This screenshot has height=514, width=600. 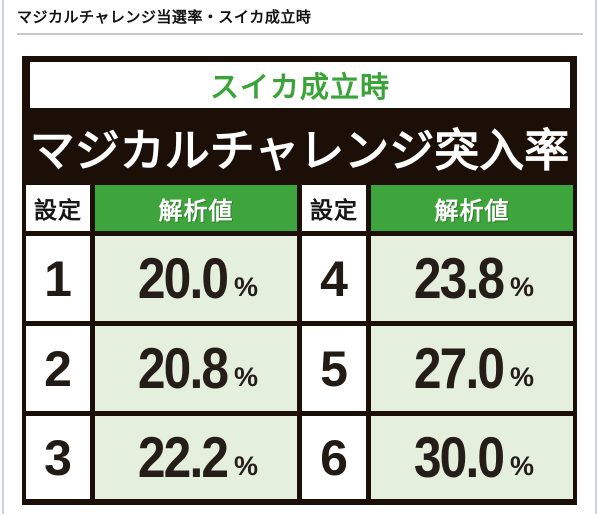 What do you see at coordinates (334, 368) in the screenshot?
I see `setting-cell-5: 5` at bounding box center [334, 368].